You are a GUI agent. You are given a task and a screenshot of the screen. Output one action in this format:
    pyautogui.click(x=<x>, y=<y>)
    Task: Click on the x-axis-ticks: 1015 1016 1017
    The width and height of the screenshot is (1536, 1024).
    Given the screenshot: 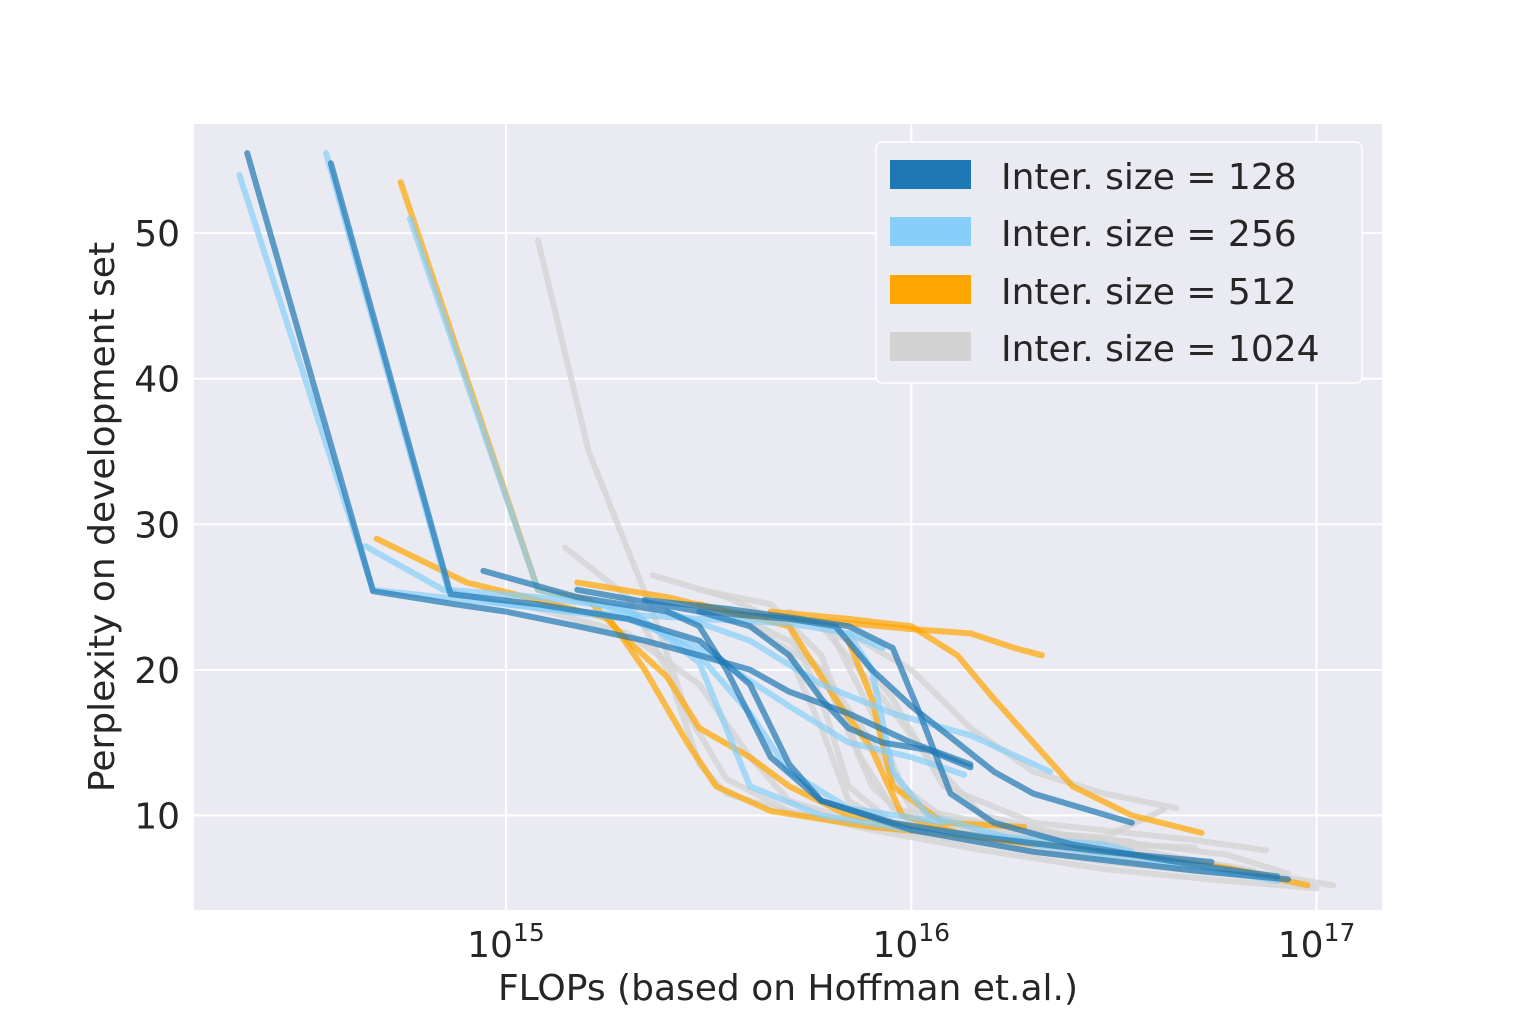 What is the action you would take?
    pyautogui.click(x=911, y=942)
    